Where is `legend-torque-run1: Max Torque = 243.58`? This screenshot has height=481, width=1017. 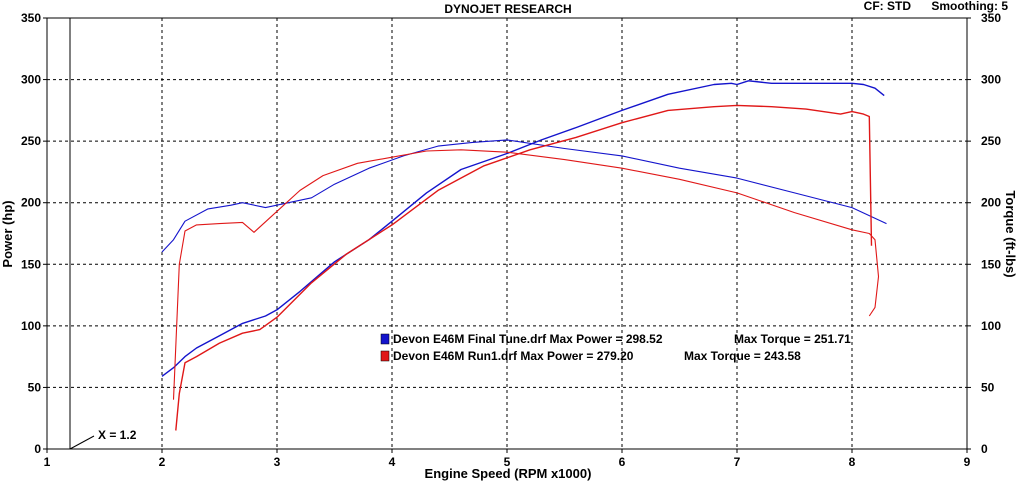
legend-torque-run1: Max Torque = 243.58 is located at coordinates (742, 356).